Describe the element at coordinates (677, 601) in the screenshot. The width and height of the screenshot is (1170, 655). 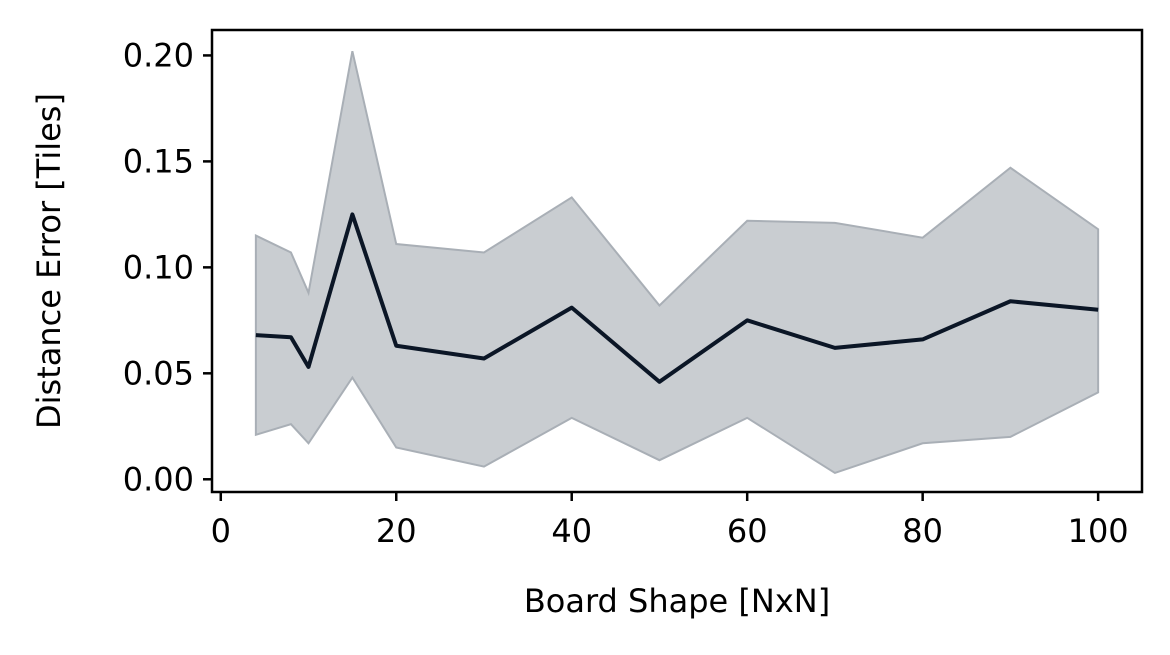
I see `x-axis-label: Board Shape [NxN]` at that location.